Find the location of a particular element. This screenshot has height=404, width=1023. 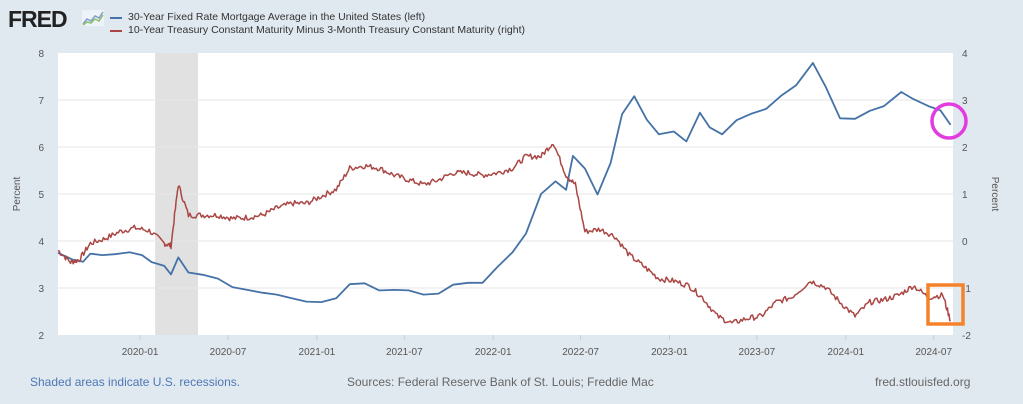

fred-logo: FRED is located at coordinates (38, 19).